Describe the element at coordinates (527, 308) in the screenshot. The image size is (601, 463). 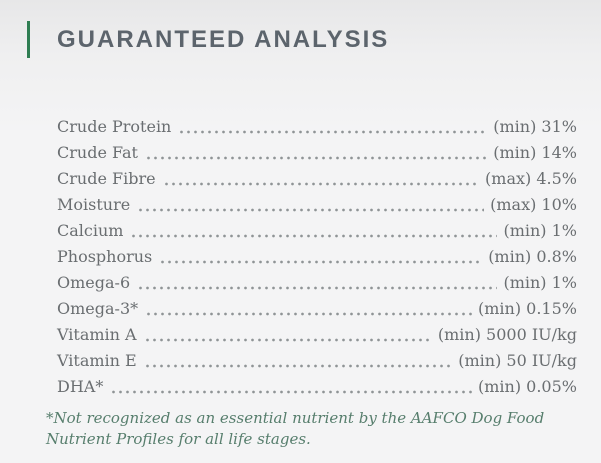
I see `nutrient-value: (min) 0.15%` at that location.